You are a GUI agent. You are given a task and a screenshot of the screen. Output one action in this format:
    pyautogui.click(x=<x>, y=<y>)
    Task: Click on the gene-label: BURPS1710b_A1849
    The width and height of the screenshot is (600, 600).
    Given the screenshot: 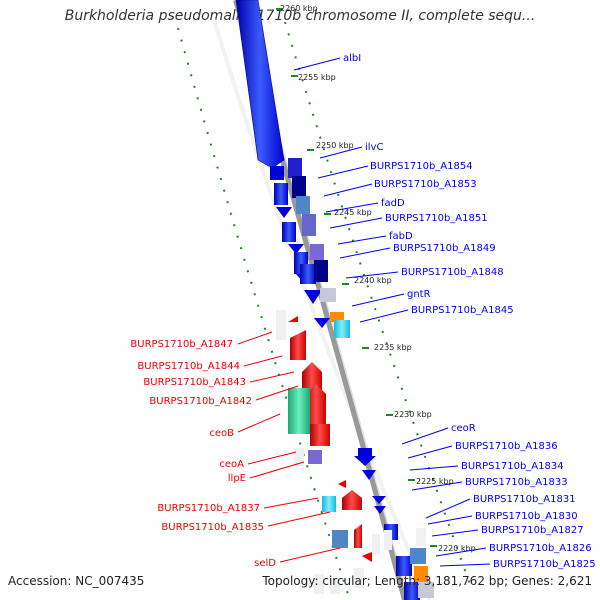 What is the action you would take?
    pyautogui.click(x=444, y=248)
    